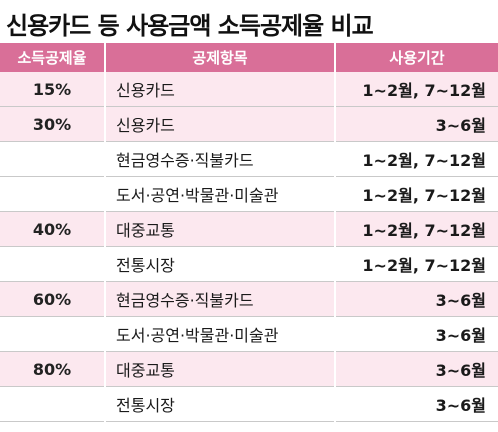  What do you see at coordinates (53, 299) in the screenshot?
I see `rate-cell: 60%` at bounding box center [53, 299].